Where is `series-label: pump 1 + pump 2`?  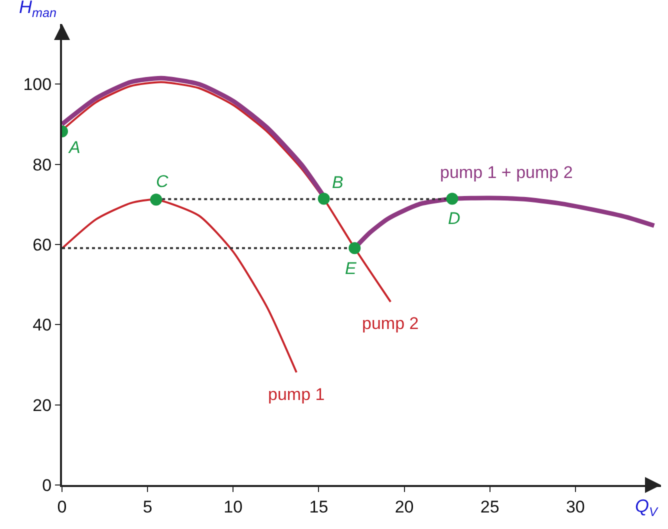
series-label: pump 1 + pump 2 is located at coordinates (506, 172).